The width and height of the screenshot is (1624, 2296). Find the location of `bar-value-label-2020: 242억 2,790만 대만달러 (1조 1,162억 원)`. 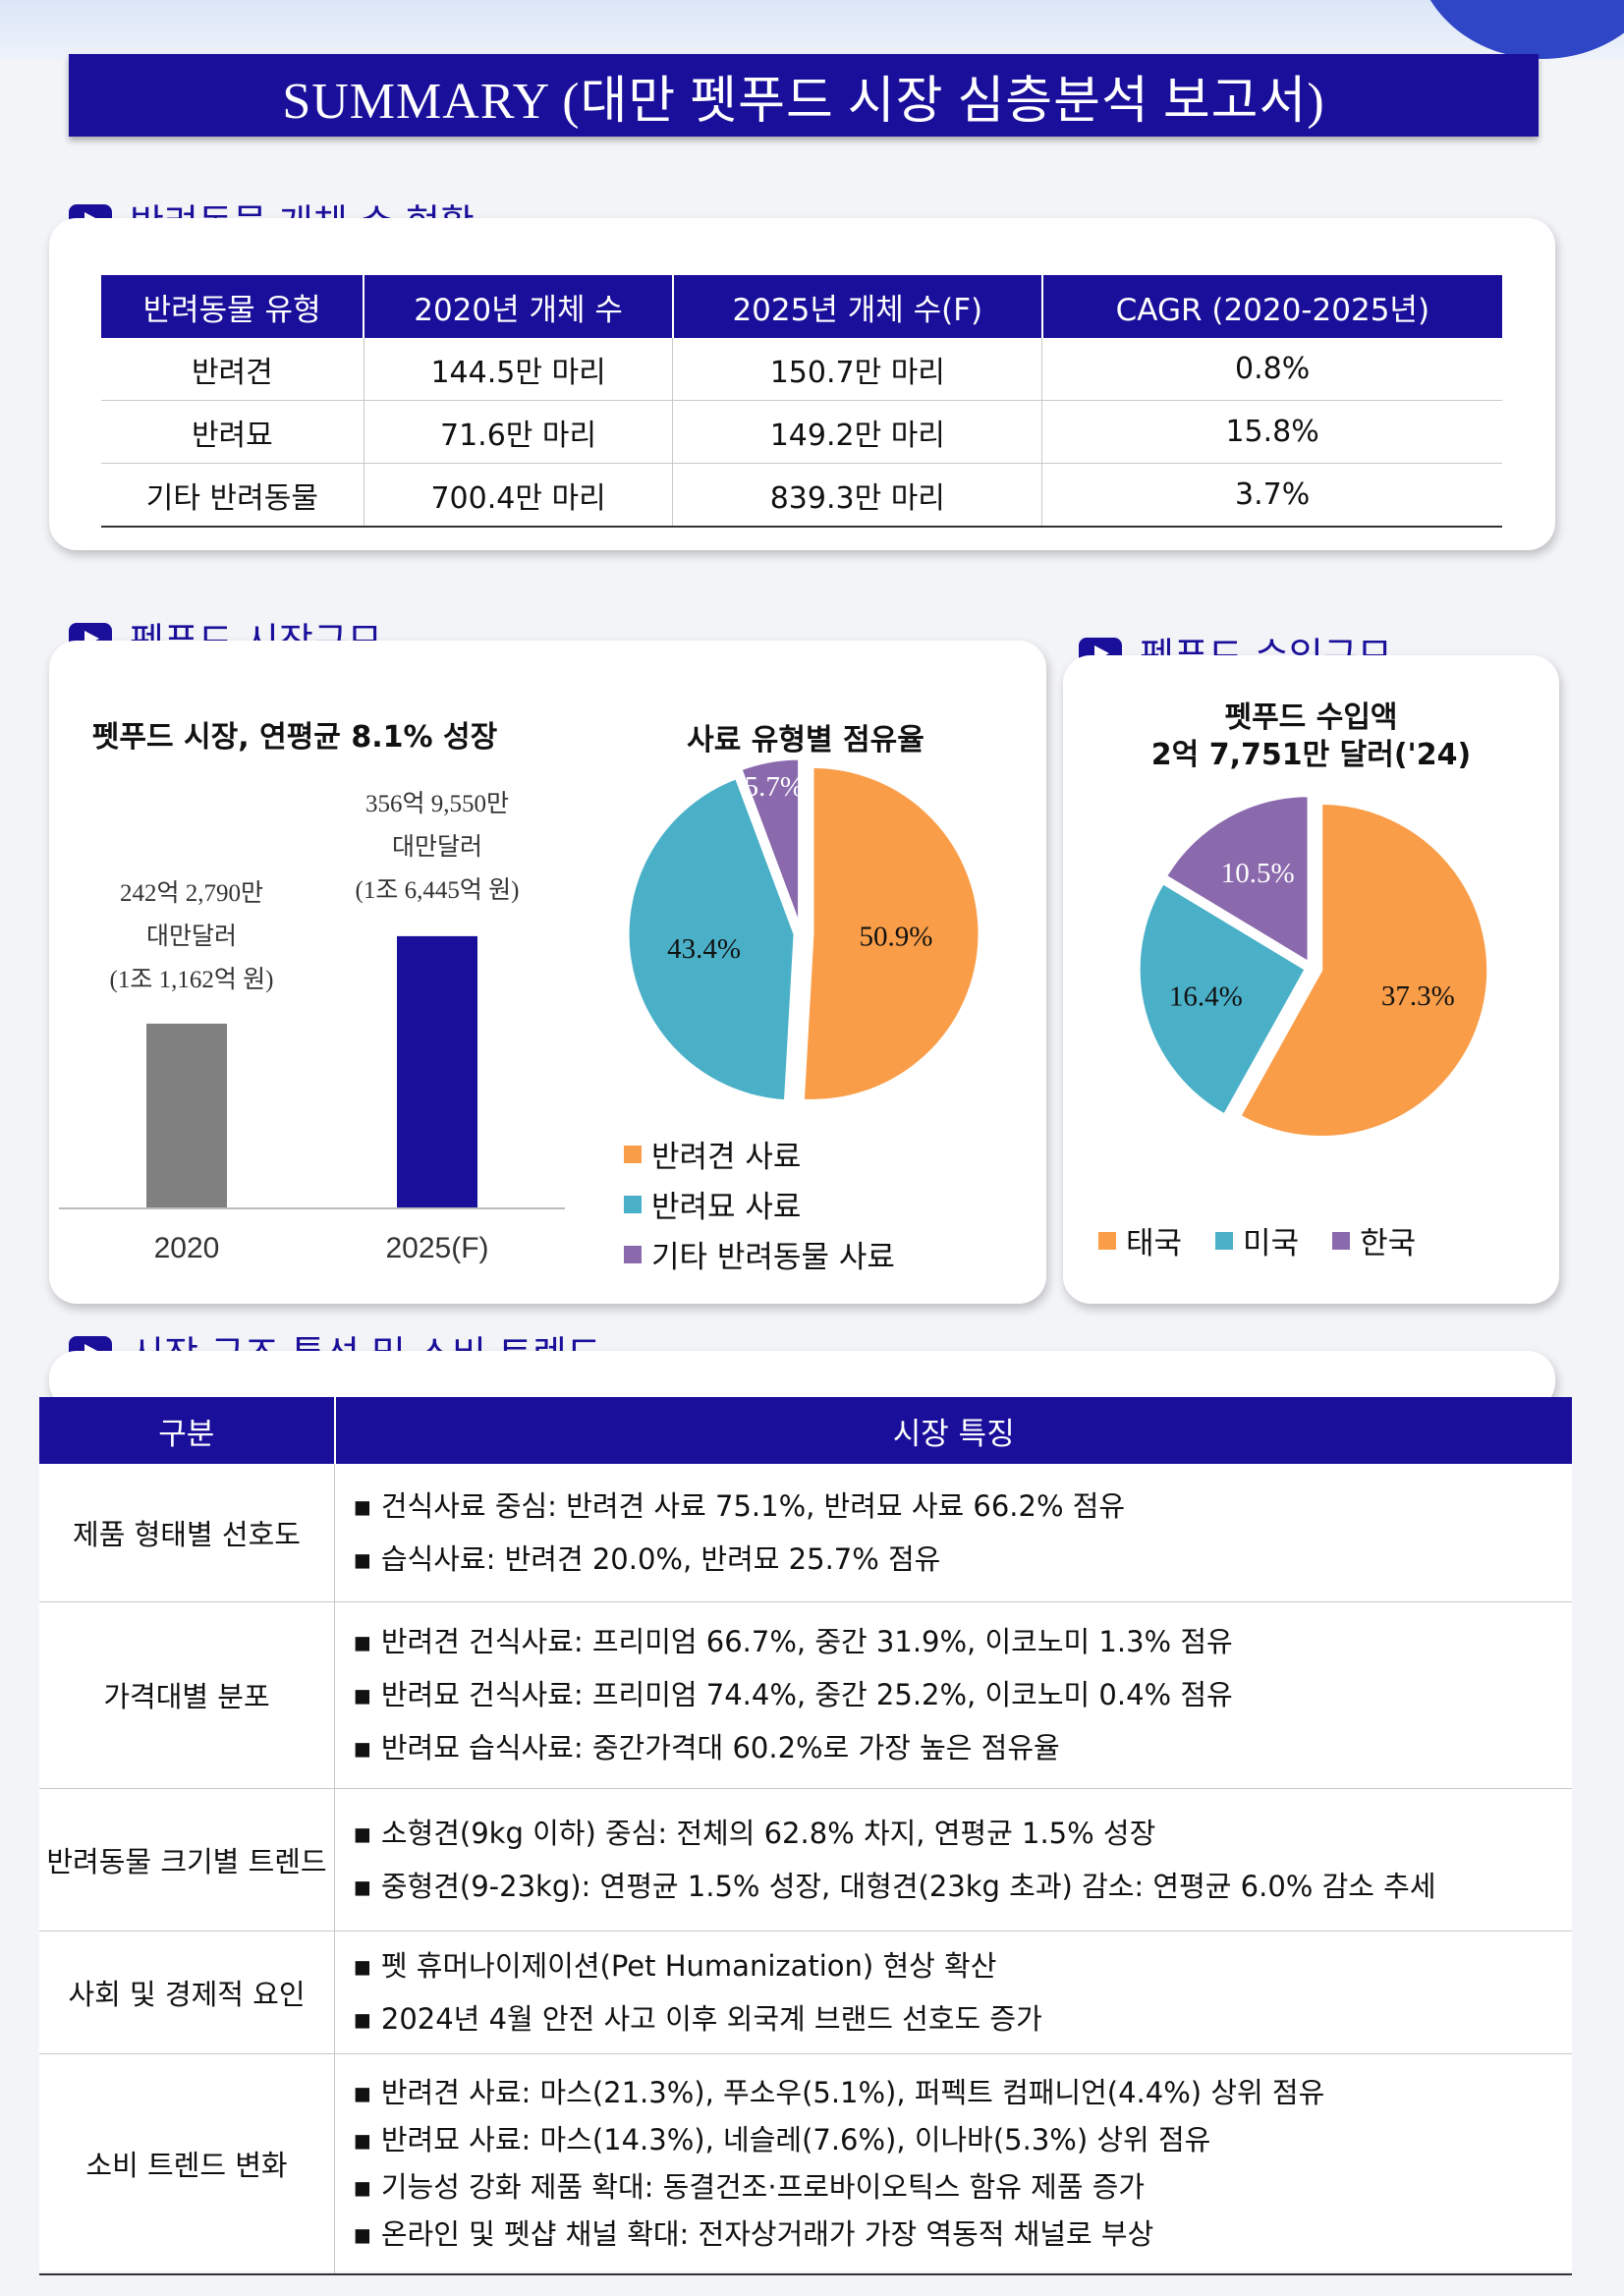

bar-value-label-2020: 242억 2,790만 대만달러 (1조 1,162억 원) is located at coordinates (191, 936).